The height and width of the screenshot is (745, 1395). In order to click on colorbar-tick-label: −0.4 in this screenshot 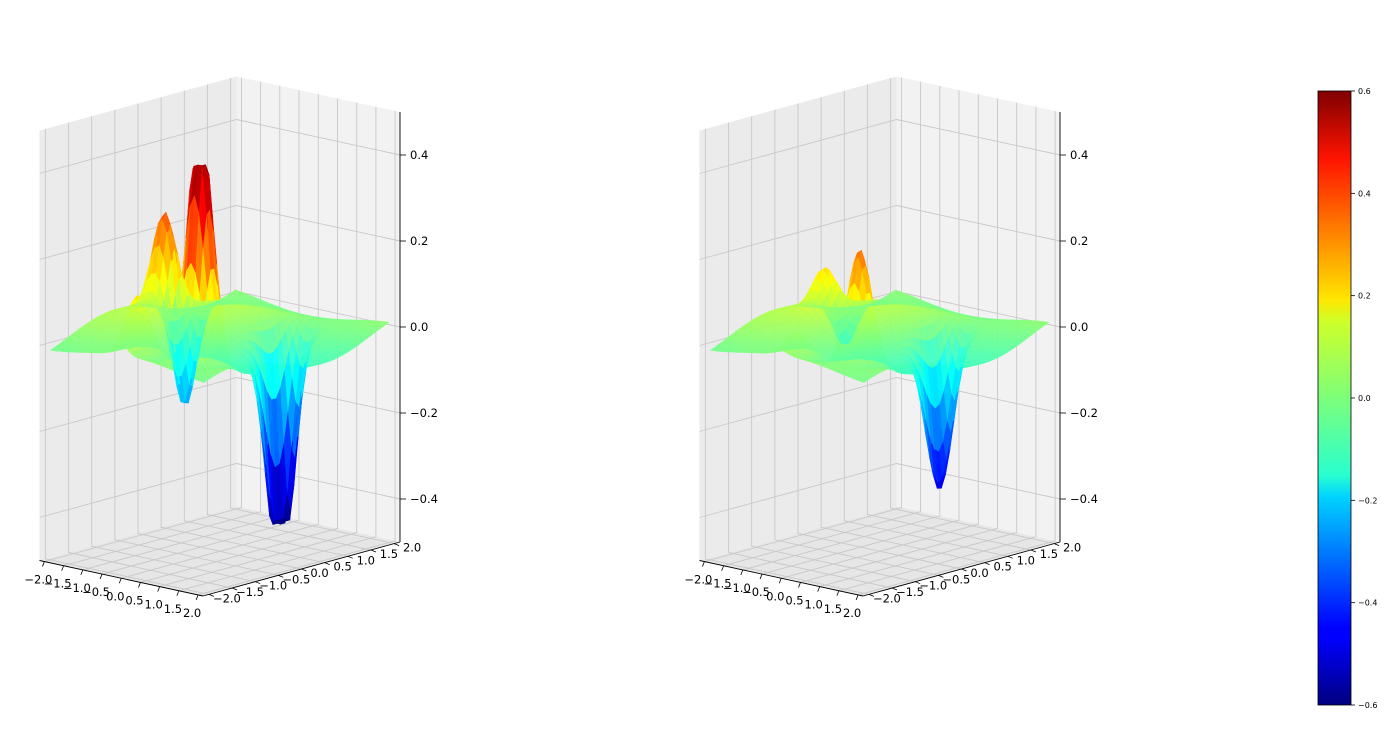, I will do `click(1367, 603)`.